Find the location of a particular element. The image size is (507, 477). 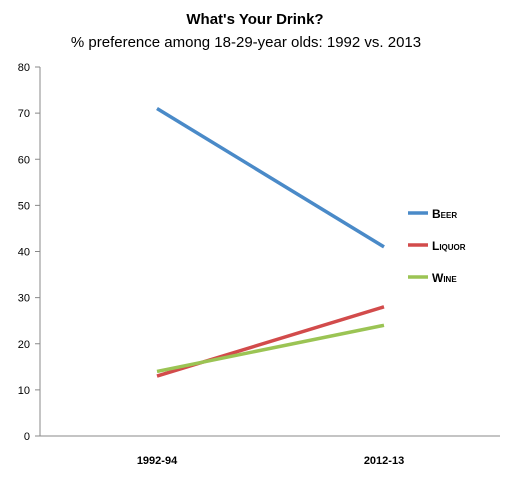

y-tick-label: 50 is located at coordinates (24, 206).